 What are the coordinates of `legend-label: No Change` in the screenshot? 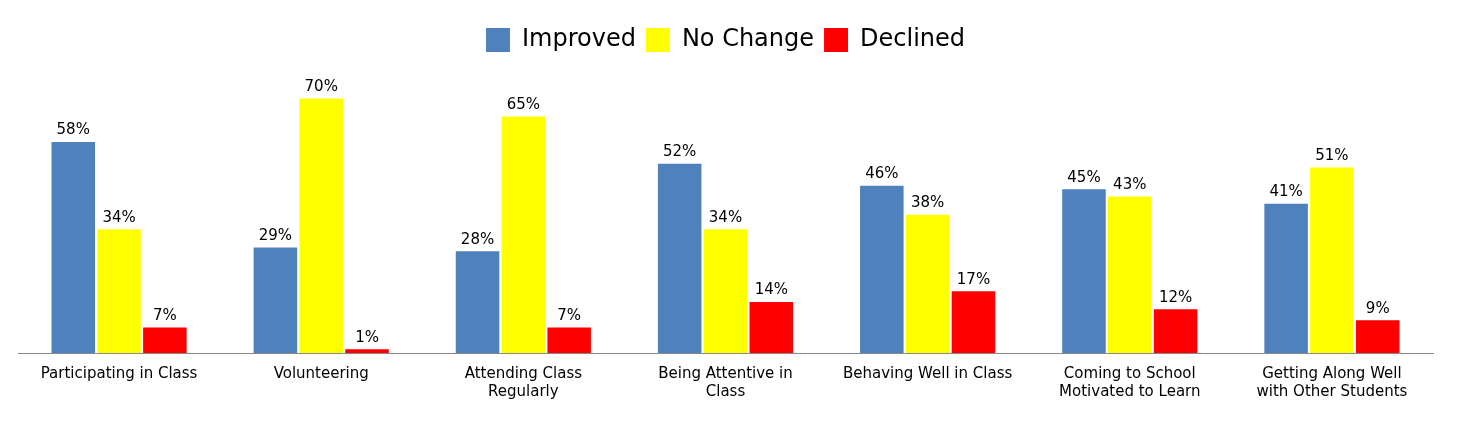 It's located at (748, 38).